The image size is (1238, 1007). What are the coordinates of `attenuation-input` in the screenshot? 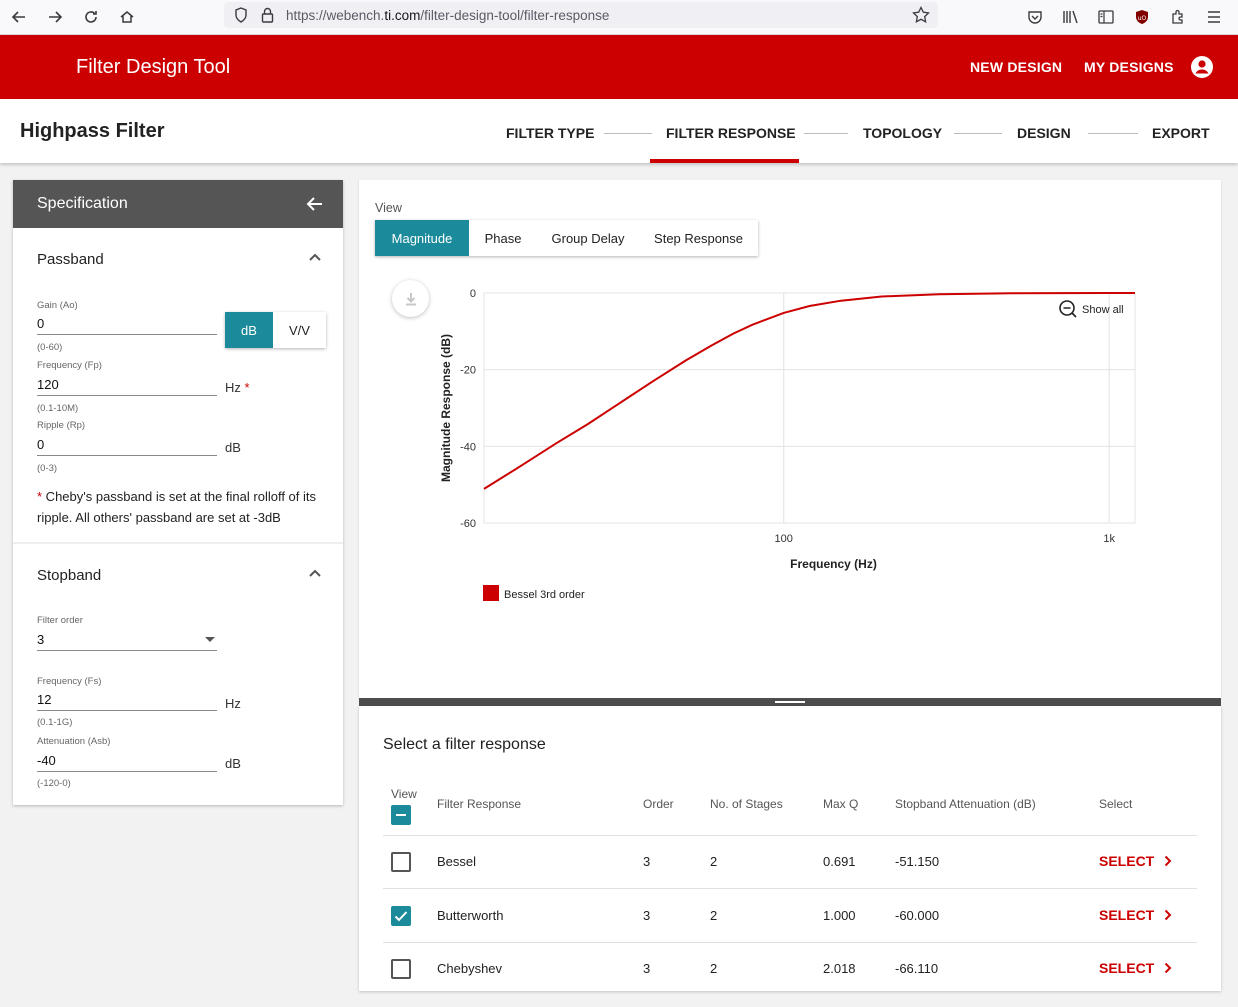 It's located at (127, 761).